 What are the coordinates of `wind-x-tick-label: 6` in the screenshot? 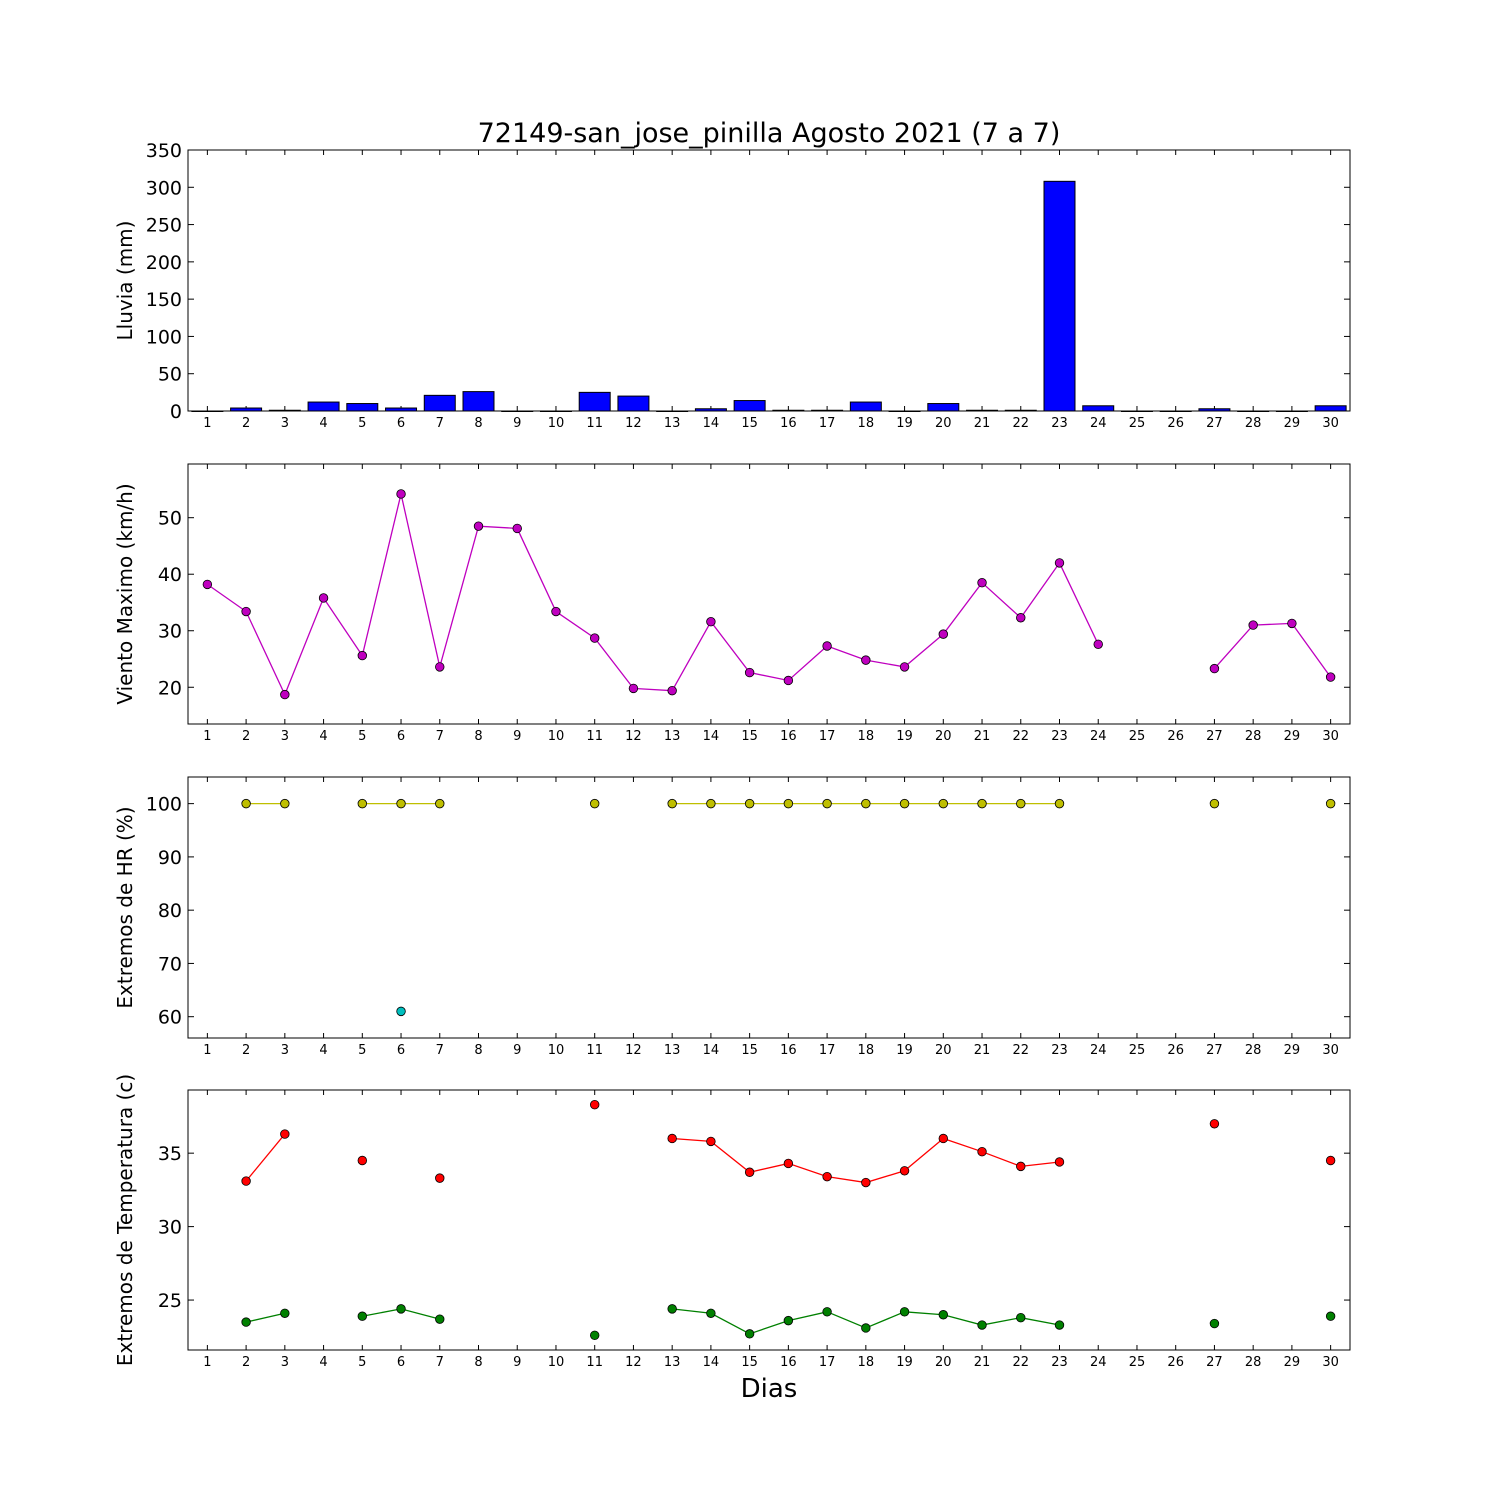 It's located at (401, 736).